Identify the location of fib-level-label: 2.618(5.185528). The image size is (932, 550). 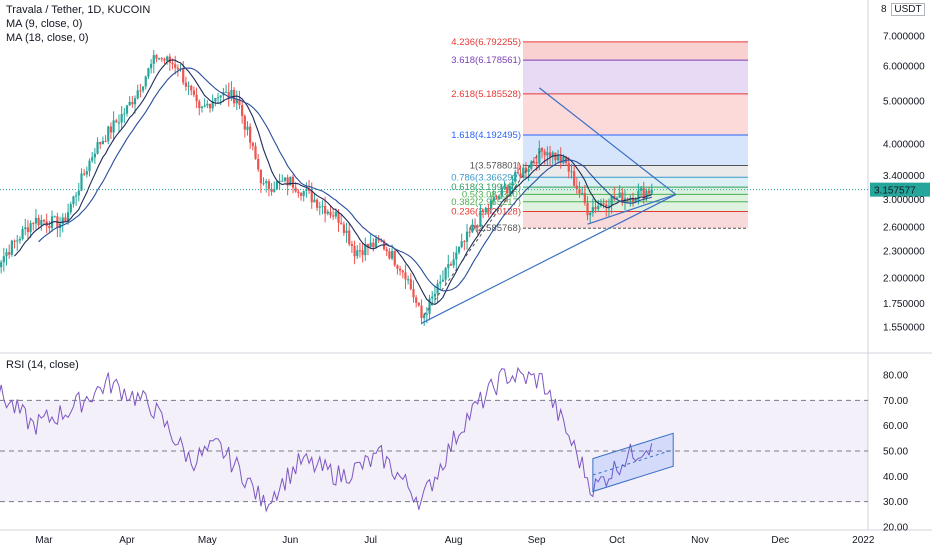
(486, 94).